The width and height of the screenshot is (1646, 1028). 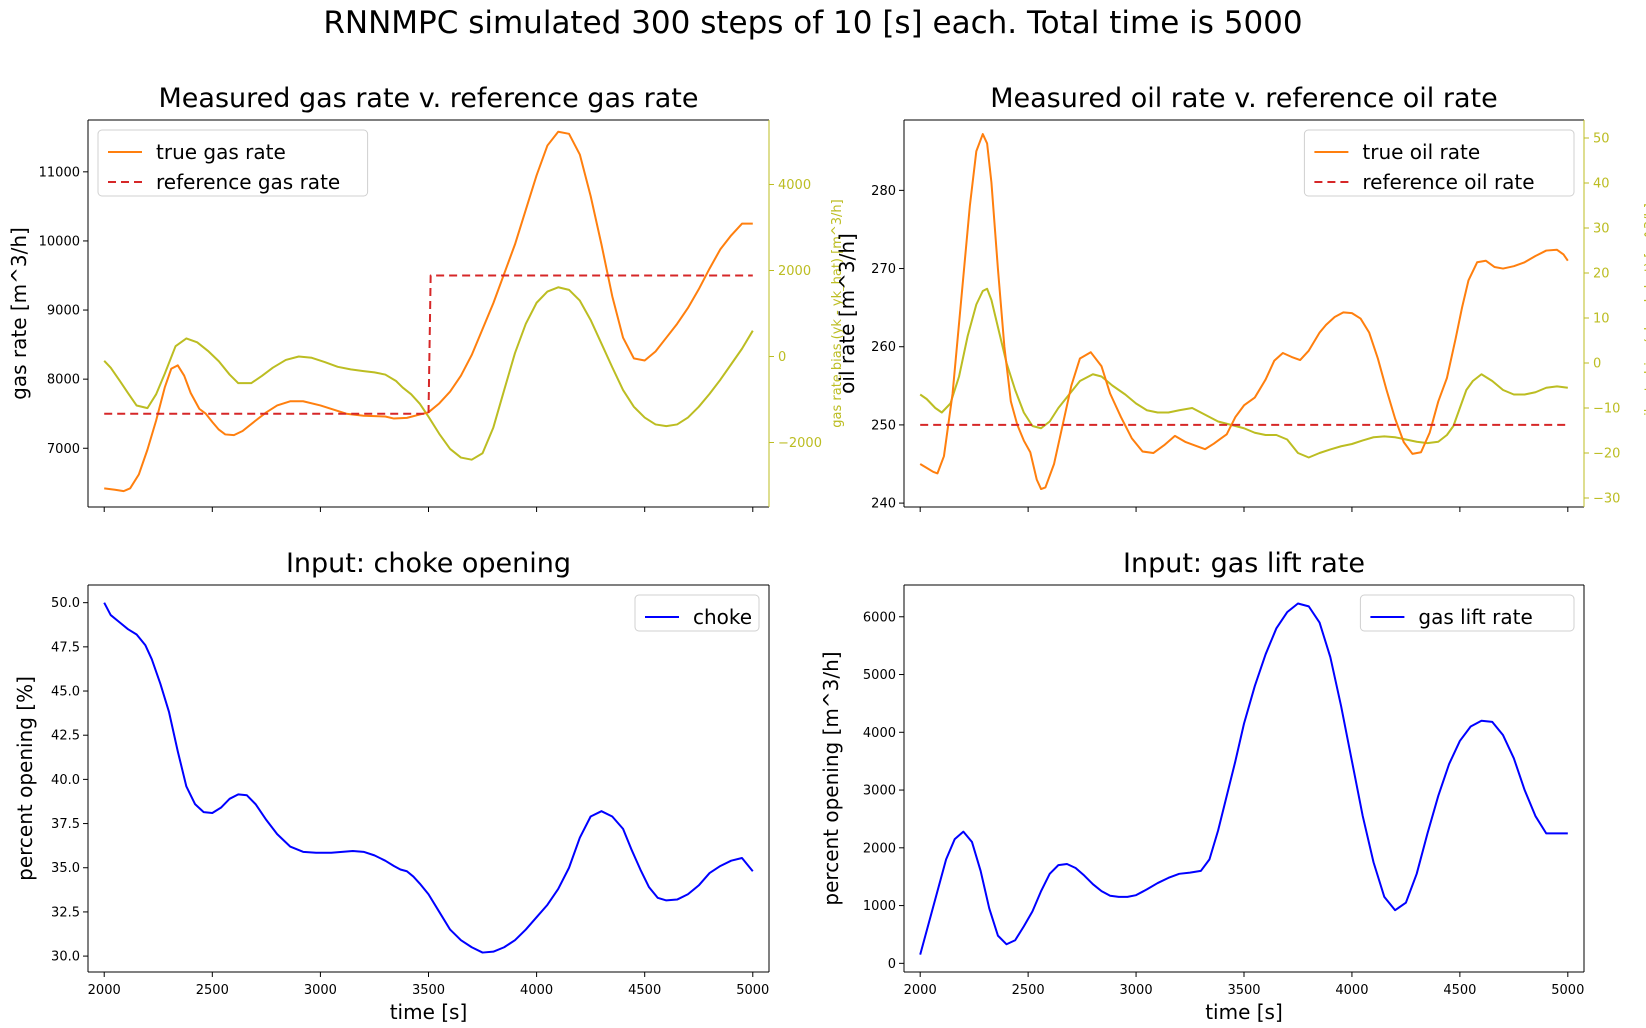 What do you see at coordinates (1244, 98) in the screenshot?
I see `chart-title: Measured oil rate v. reference oil rate` at bounding box center [1244, 98].